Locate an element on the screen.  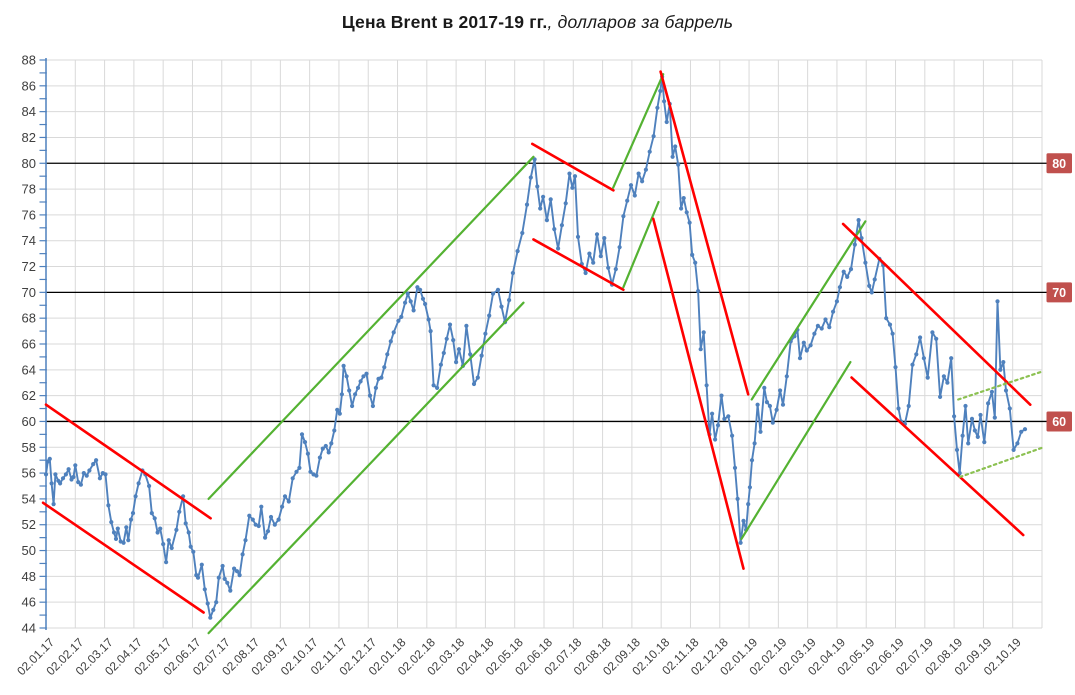
y-axis-label: 82 is located at coordinates (29, 137).